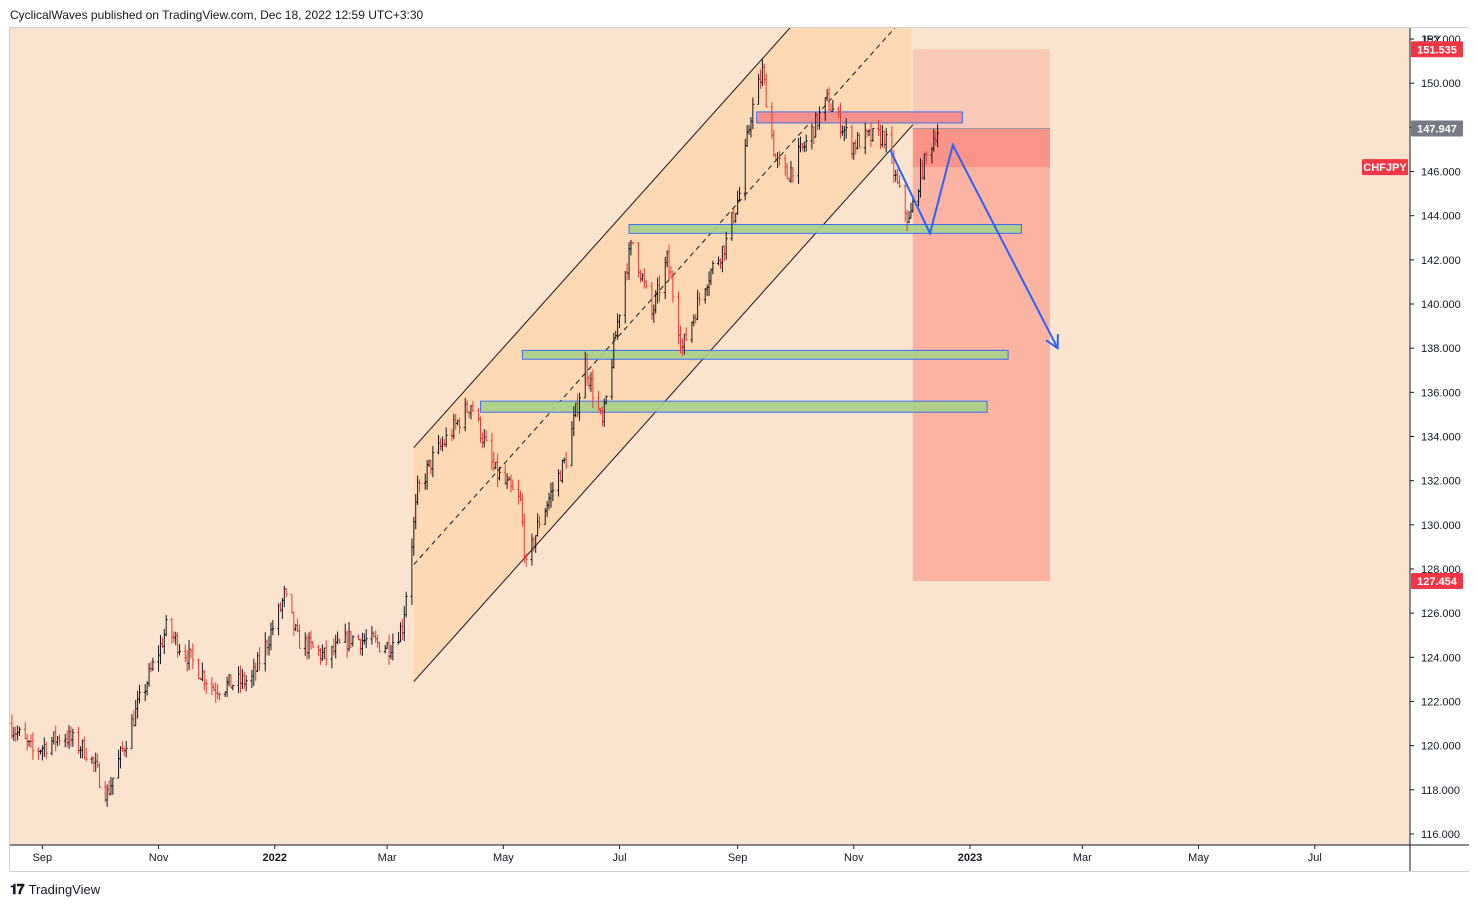 Image resolution: width=1478 pixels, height=907 pixels. What do you see at coordinates (1315, 858) in the screenshot?
I see `x-tick-label: Jul` at bounding box center [1315, 858].